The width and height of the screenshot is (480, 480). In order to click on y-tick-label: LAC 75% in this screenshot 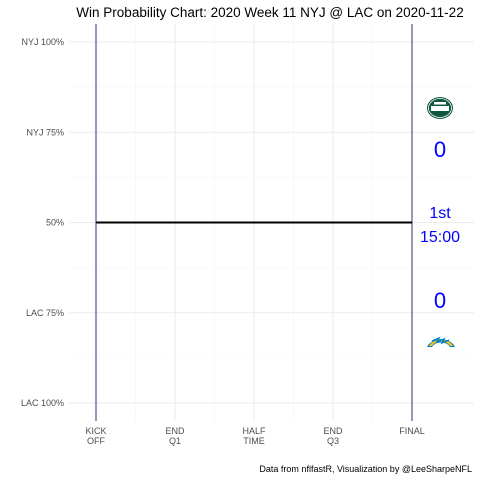, I will do `click(45, 313)`.